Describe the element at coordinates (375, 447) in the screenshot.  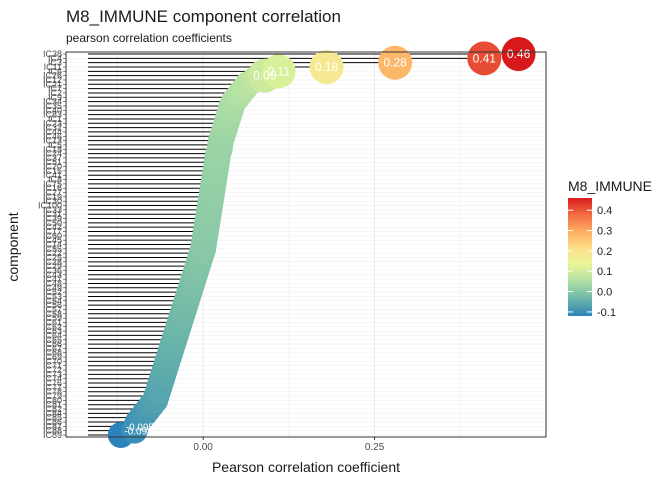
I see `x-tick-label: 0.25` at that location.